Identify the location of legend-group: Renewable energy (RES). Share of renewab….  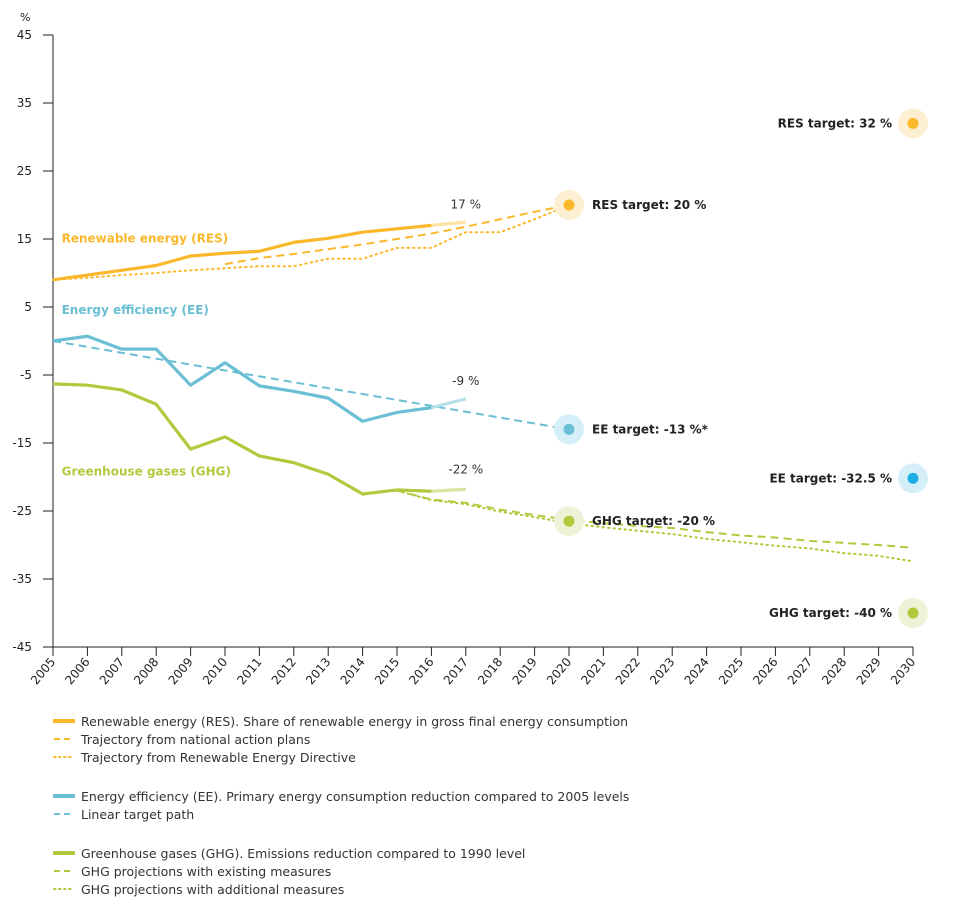
(341, 739).